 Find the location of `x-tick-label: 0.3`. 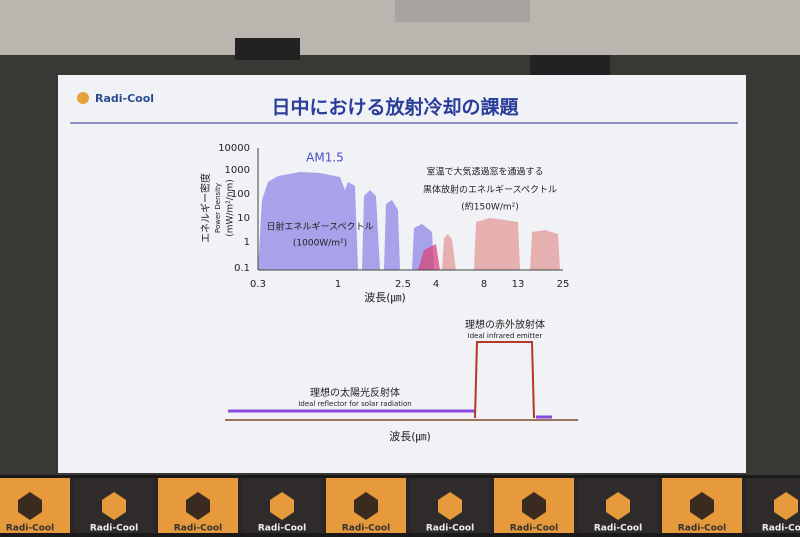

x-tick-label: 0.3 is located at coordinates (258, 284).